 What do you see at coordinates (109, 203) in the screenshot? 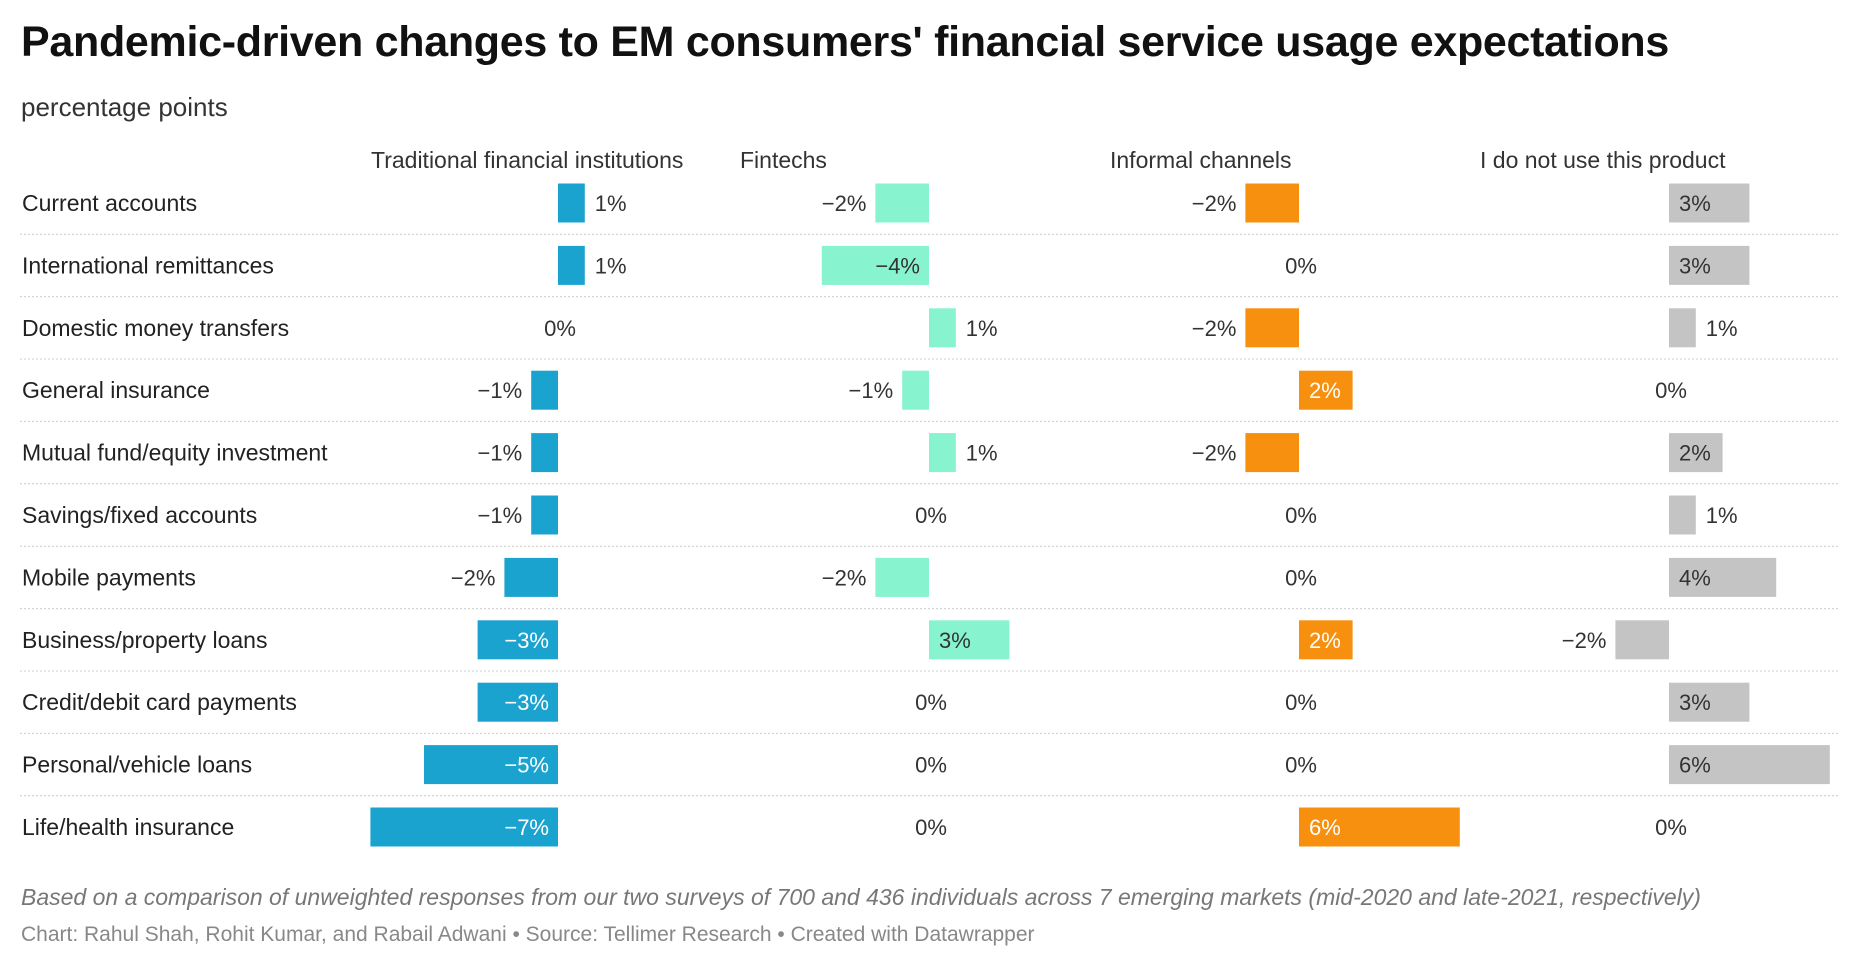
I see `row-label: Current accounts` at bounding box center [109, 203].